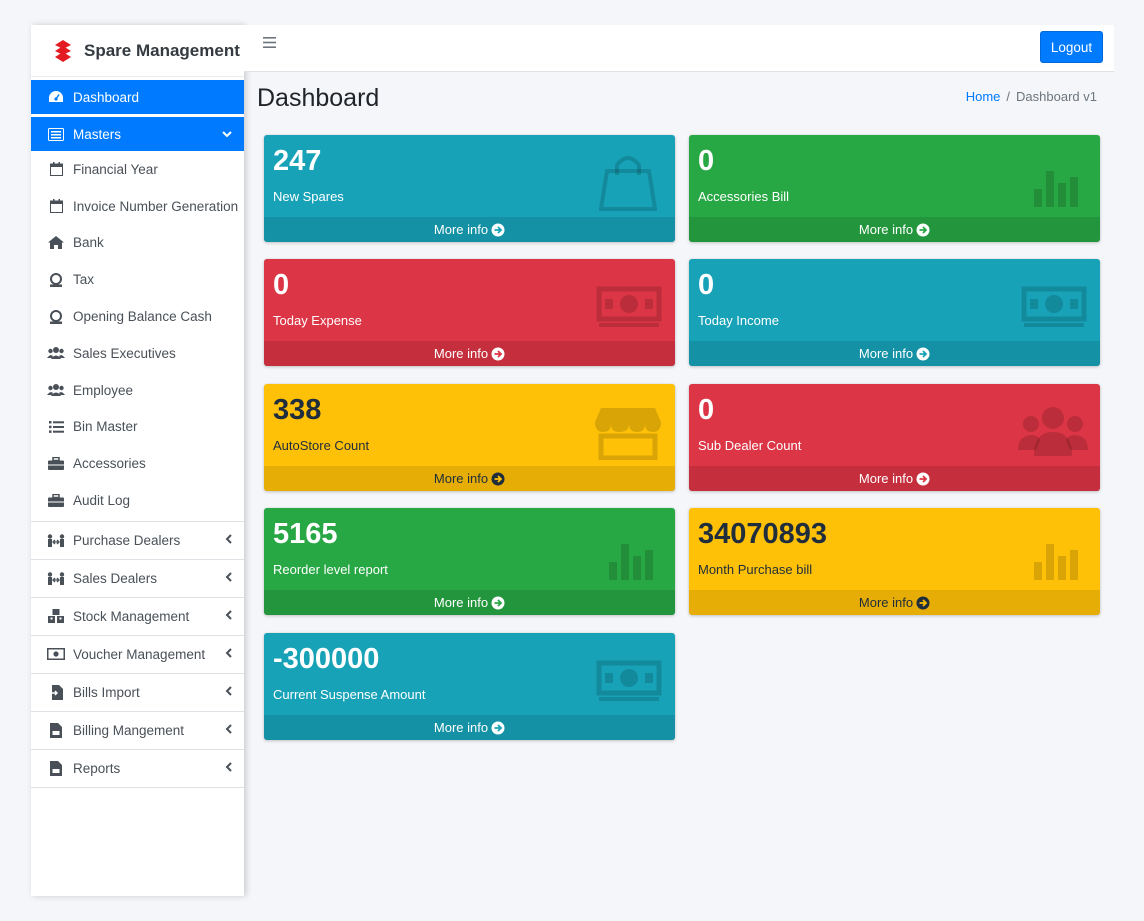 The width and height of the screenshot is (1144, 921). I want to click on sidebar-item-bills-import: Bills Import, so click(137, 693).